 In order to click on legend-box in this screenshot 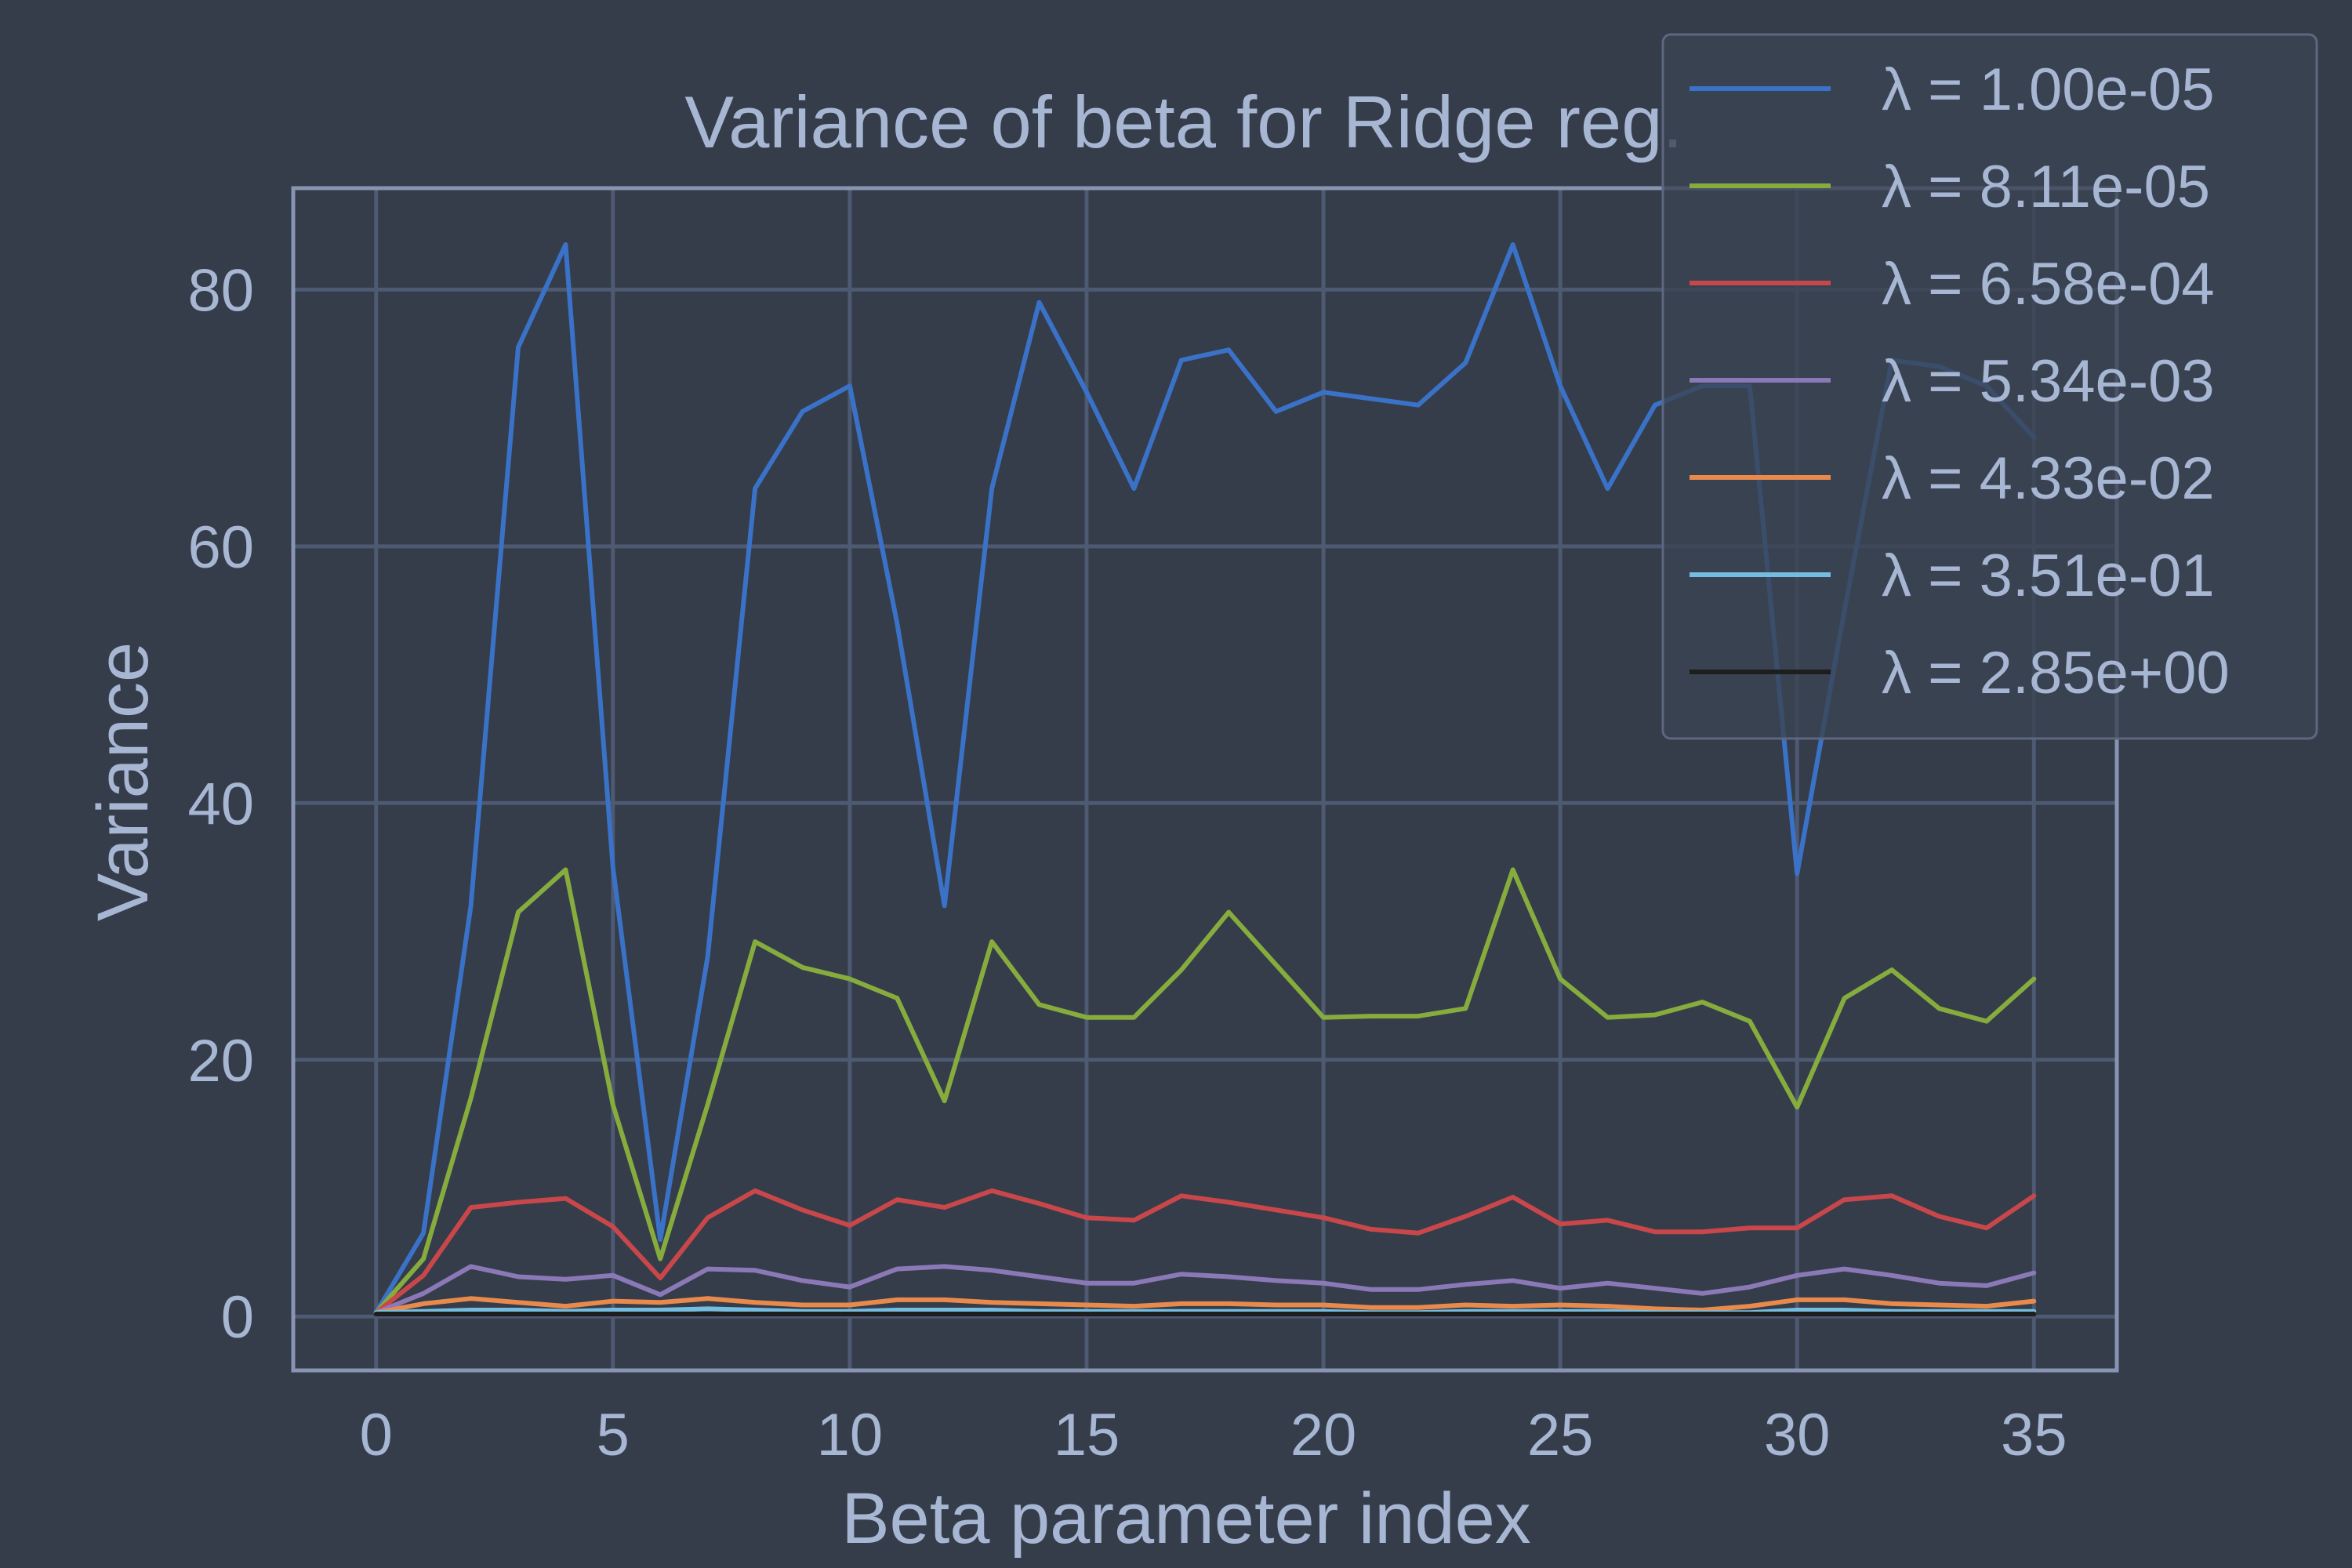, I will do `click(1989, 386)`.